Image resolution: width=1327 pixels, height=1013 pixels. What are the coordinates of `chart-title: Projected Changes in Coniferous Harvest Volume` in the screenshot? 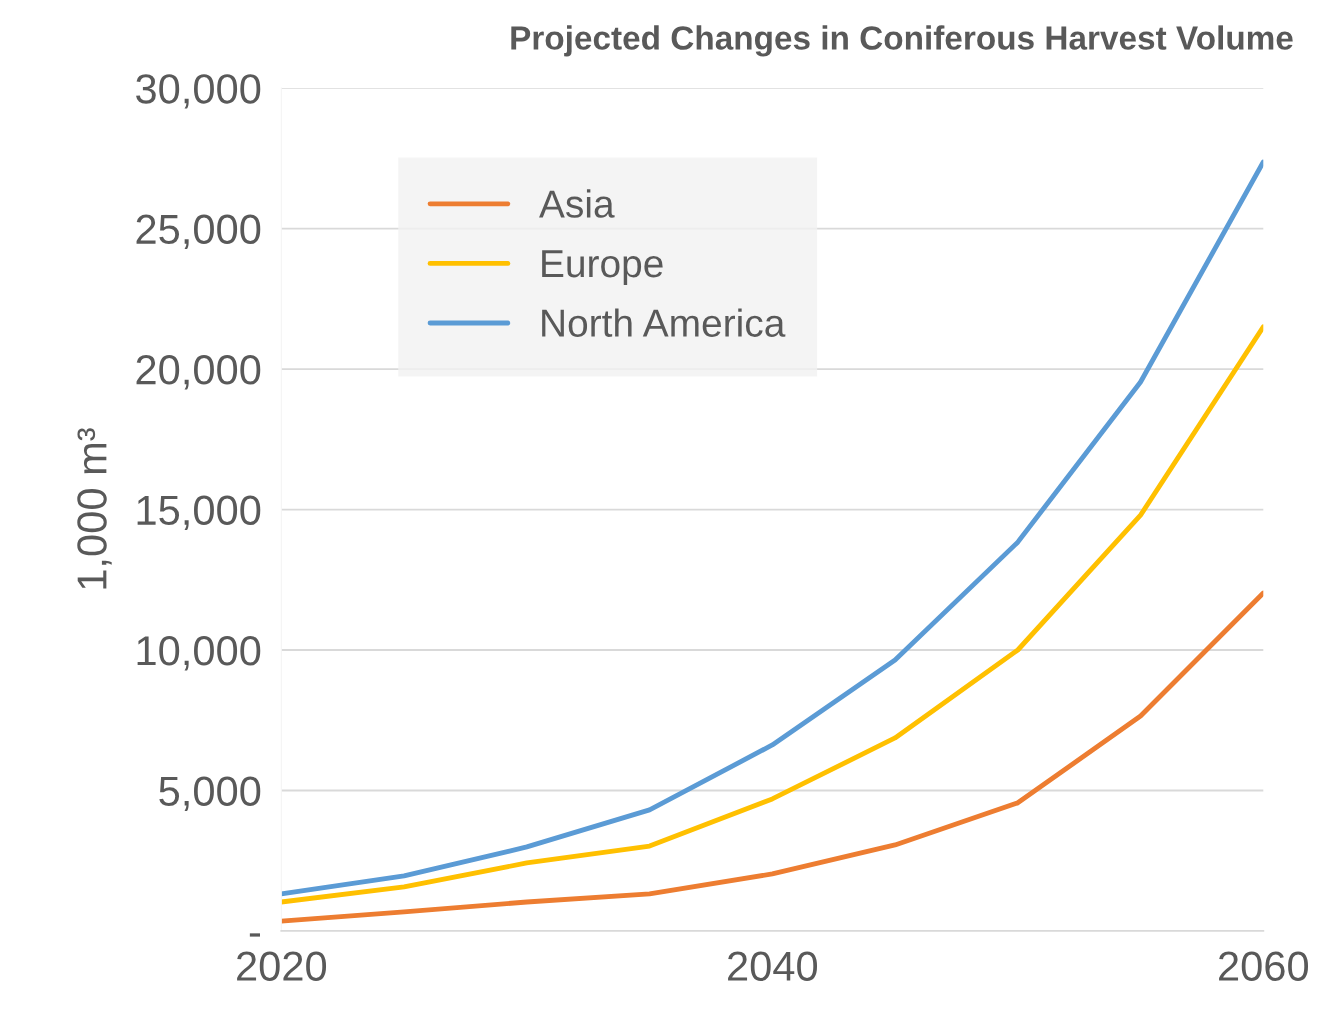 It's located at (902, 41).